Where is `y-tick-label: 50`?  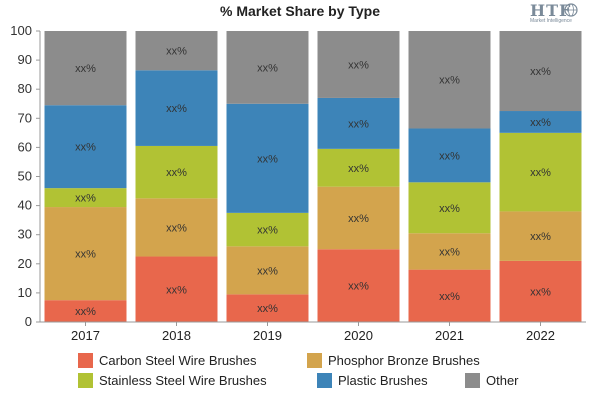
y-tick-label: 50 is located at coordinates (25, 176).